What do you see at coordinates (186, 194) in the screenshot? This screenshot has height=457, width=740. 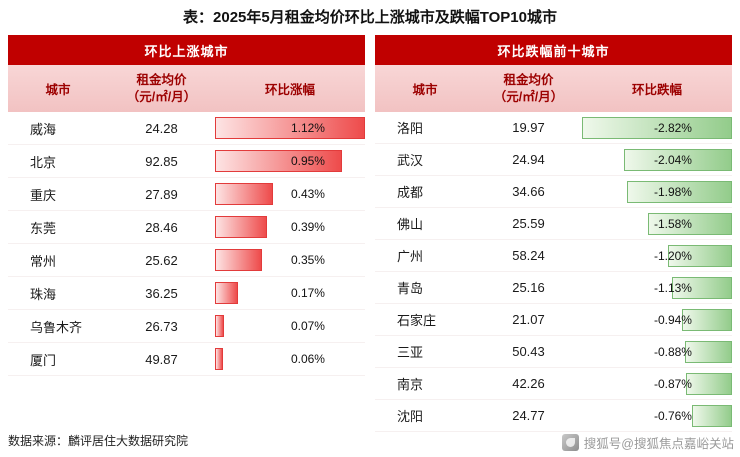 I see `table-row: 重庆 27.89 0.43%` at bounding box center [186, 194].